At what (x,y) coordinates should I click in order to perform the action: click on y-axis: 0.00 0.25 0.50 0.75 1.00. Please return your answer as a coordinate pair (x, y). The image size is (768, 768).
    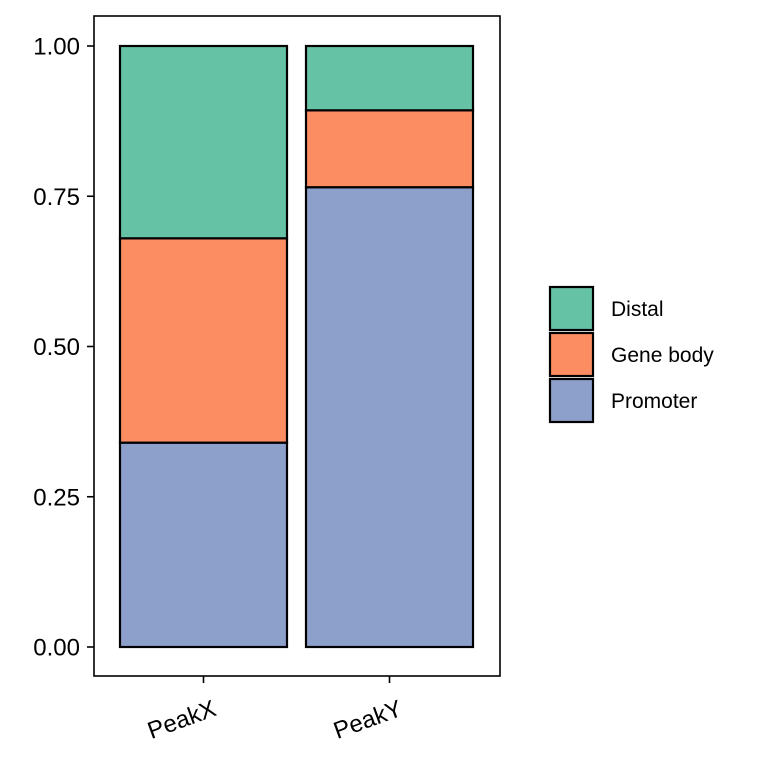
    Looking at the image, I should click on (63, 348).